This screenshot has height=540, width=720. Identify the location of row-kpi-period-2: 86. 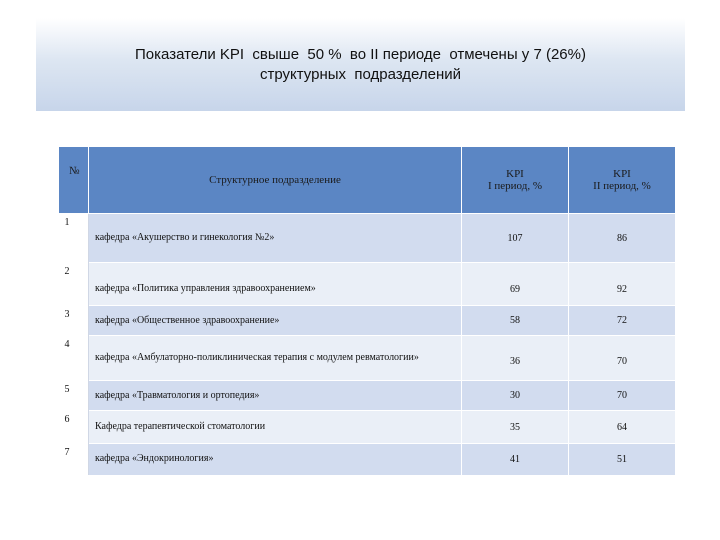
(622, 238).